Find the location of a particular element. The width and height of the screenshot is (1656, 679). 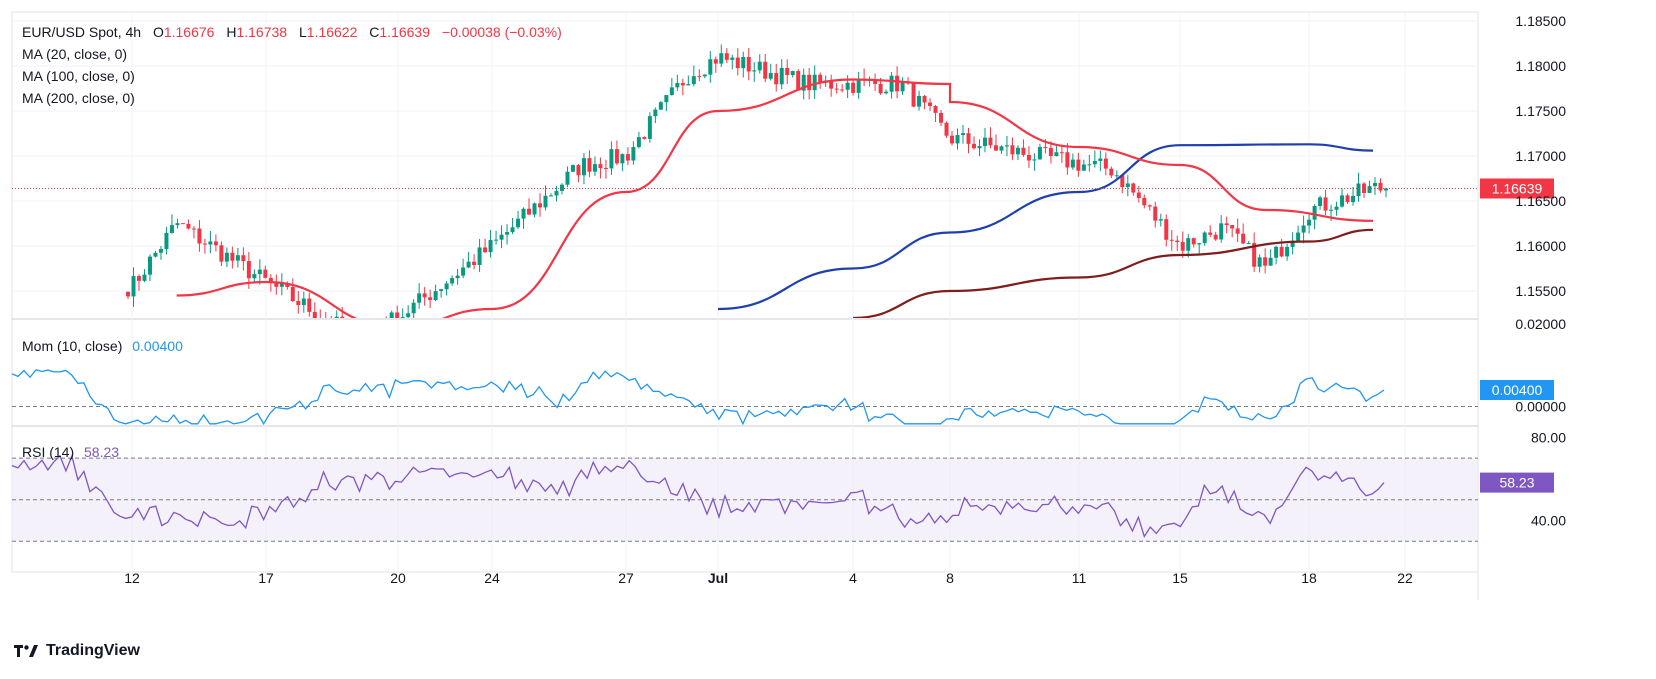

price-tick-label: 1.18500 is located at coordinates (1540, 21).